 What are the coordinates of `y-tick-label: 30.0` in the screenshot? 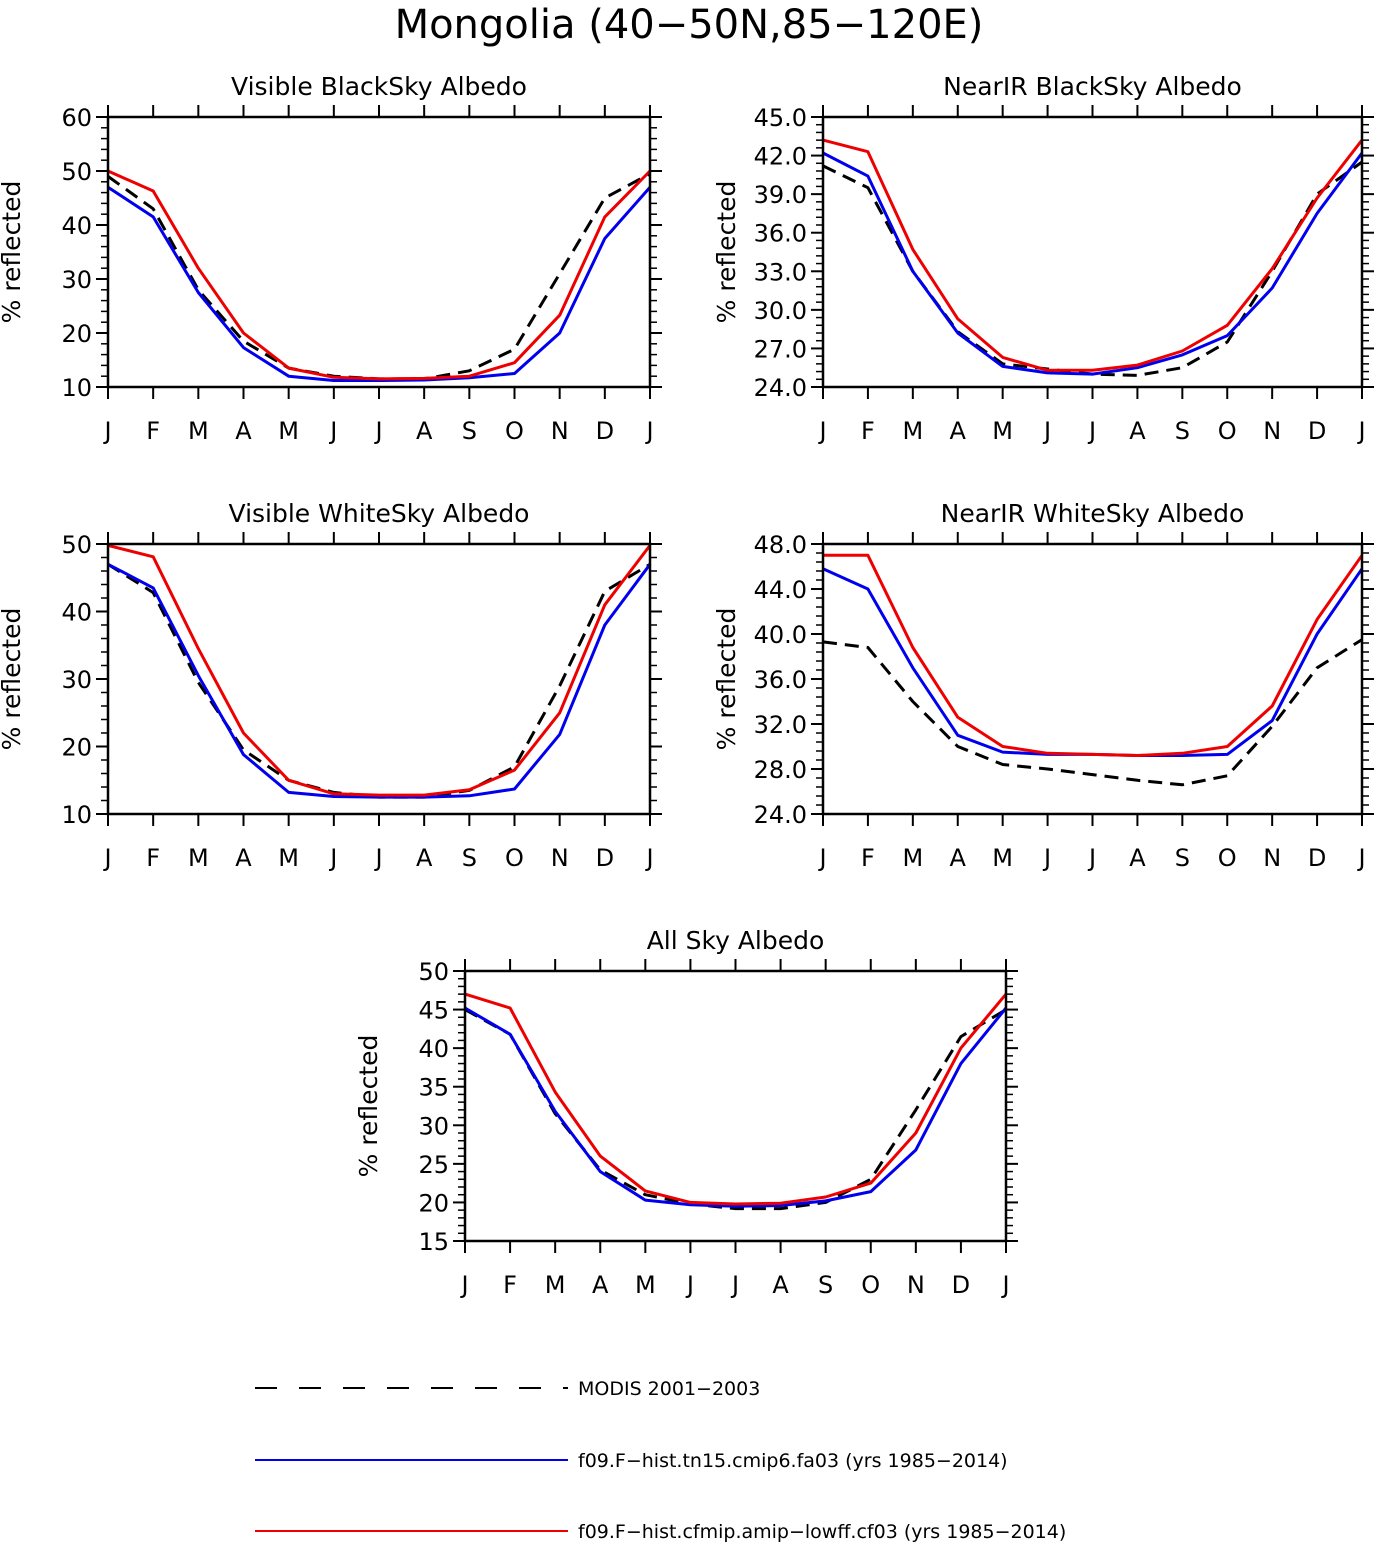 It's located at (780, 311).